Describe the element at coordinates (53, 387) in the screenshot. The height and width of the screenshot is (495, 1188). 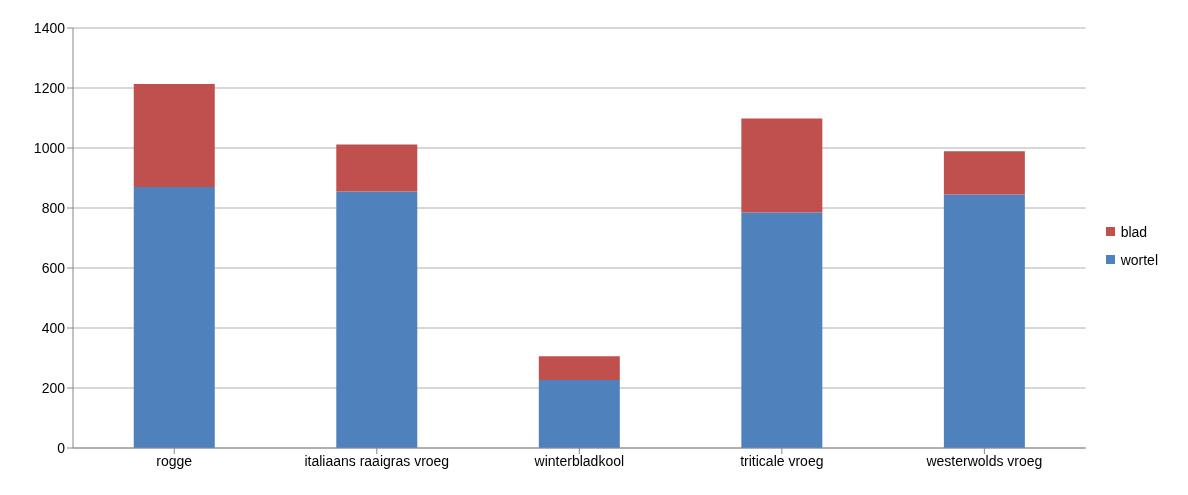
I see `y-tick-label: 200` at that location.